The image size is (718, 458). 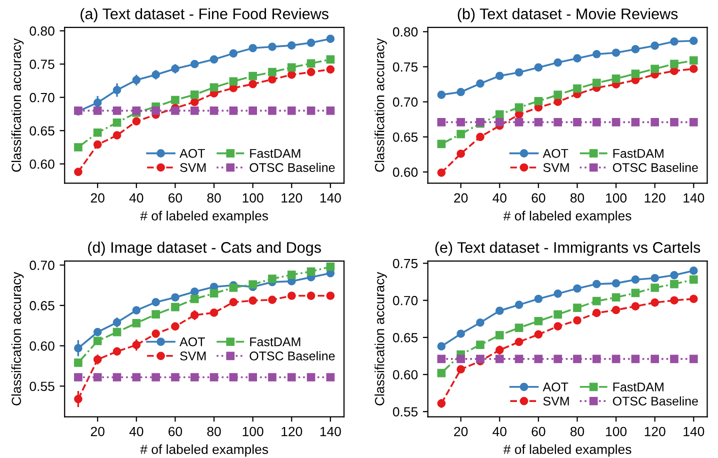 What do you see at coordinates (204, 15) in the screenshot?
I see `chart-title: (a) Text dataset - Fine Food Reviews` at bounding box center [204, 15].